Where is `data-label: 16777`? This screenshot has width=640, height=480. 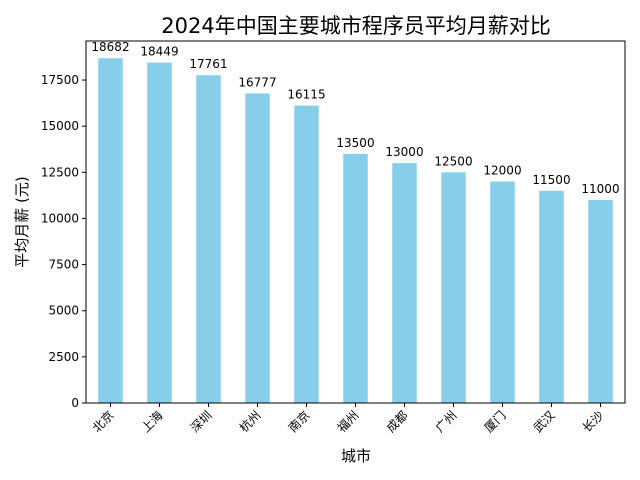 data-label: 16777 is located at coordinates (257, 82).